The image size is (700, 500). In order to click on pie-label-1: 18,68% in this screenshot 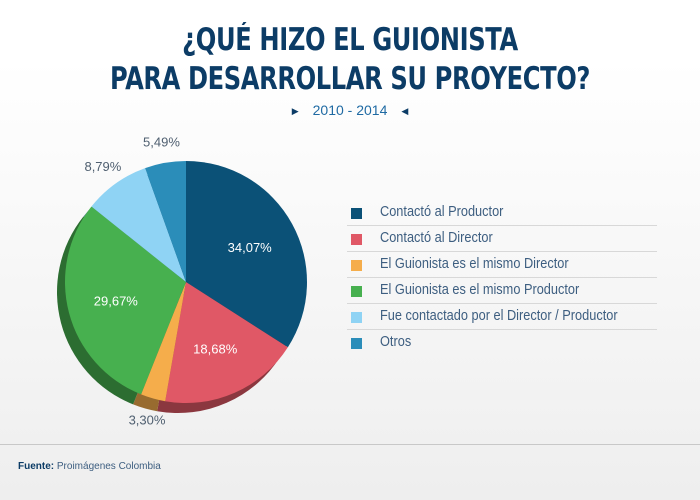, I will do `click(215, 348)`.